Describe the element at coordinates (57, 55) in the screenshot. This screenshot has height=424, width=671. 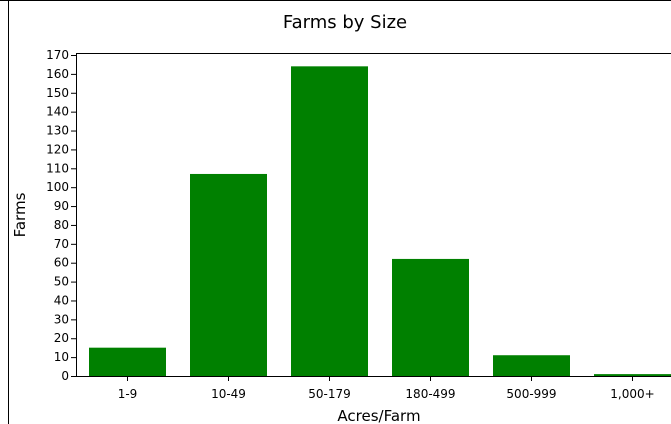
I see `y-tick-label: 170` at that location.